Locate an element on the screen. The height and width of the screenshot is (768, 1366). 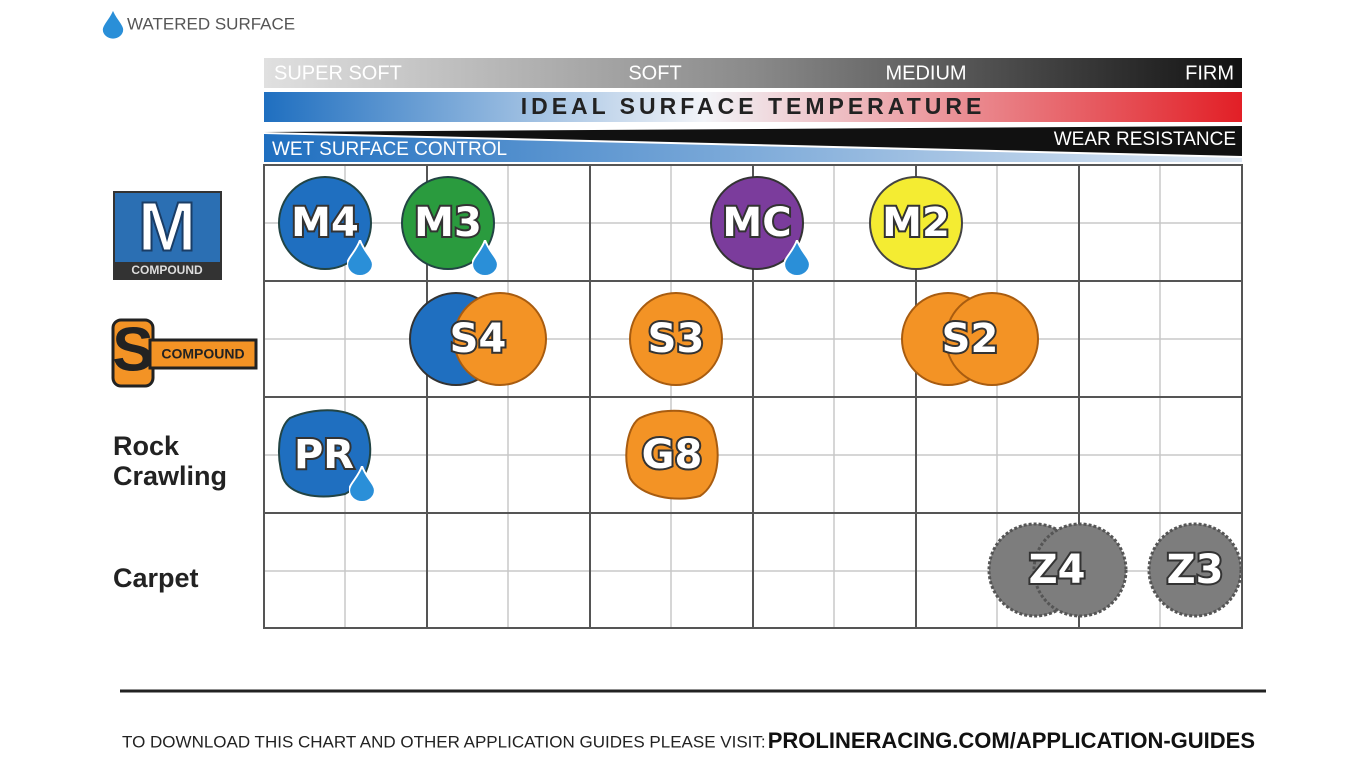
wear-bar is located at coordinates (753, 141).